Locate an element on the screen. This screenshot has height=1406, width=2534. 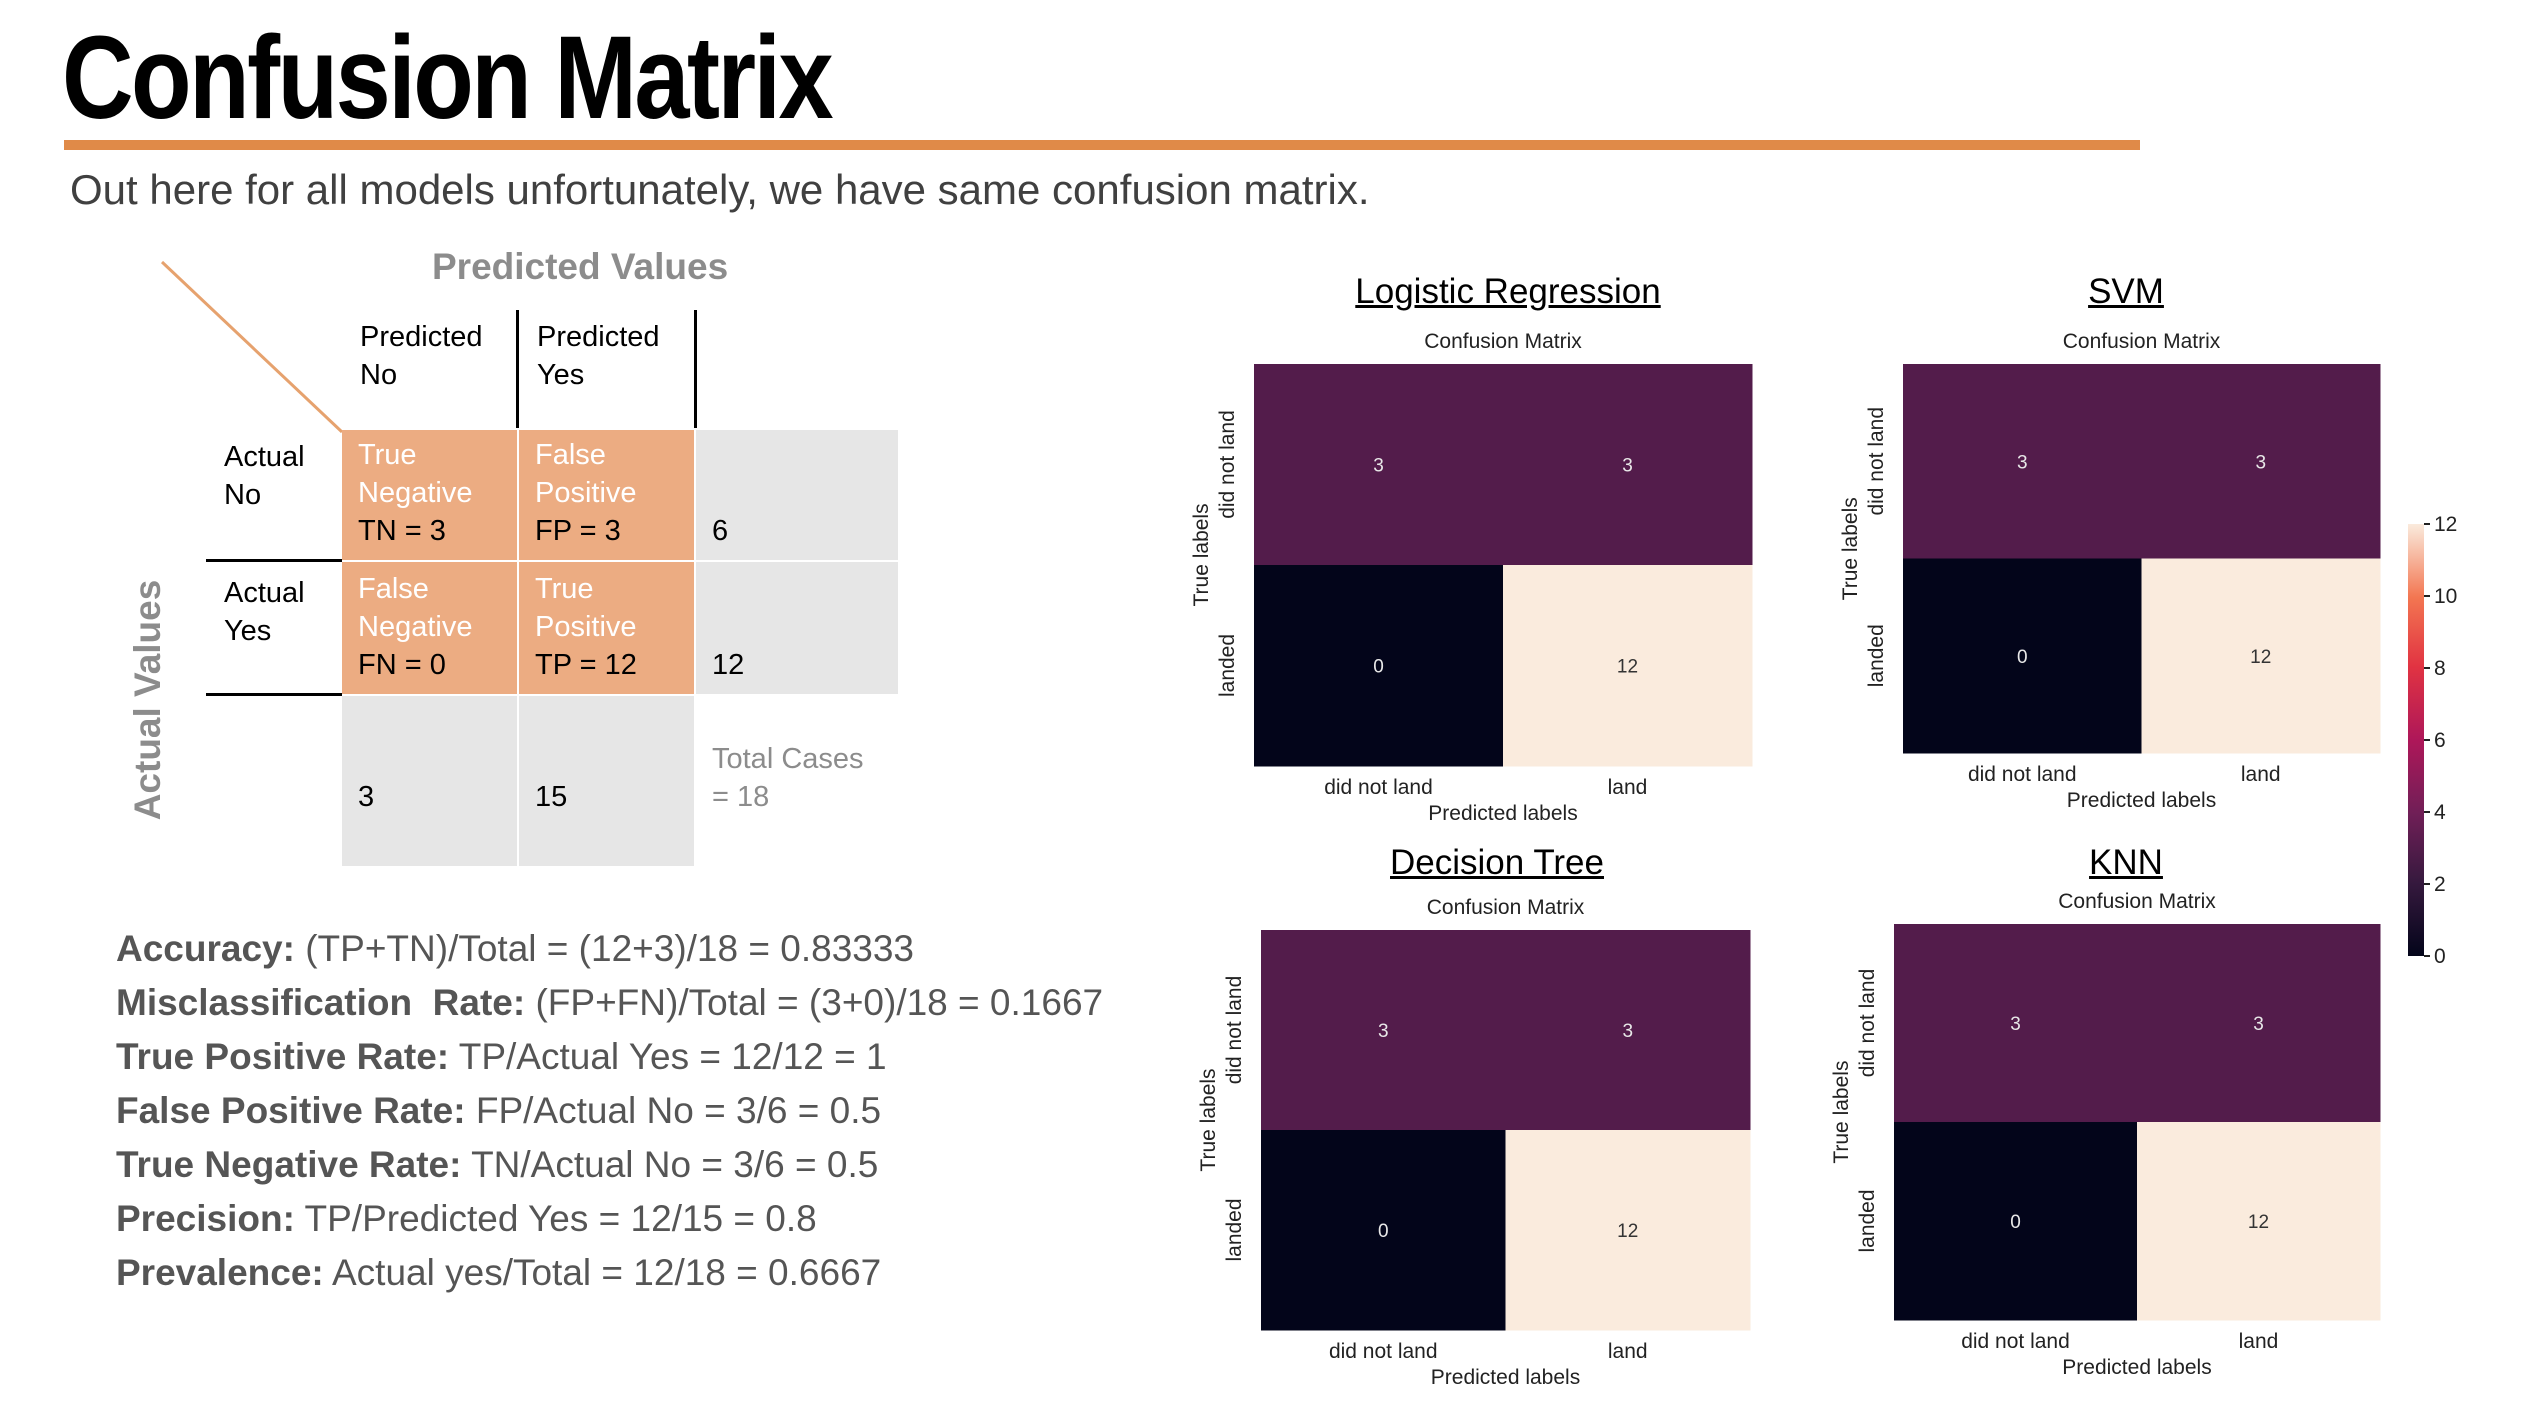
cell-line: Total Cases is located at coordinates (788, 759).